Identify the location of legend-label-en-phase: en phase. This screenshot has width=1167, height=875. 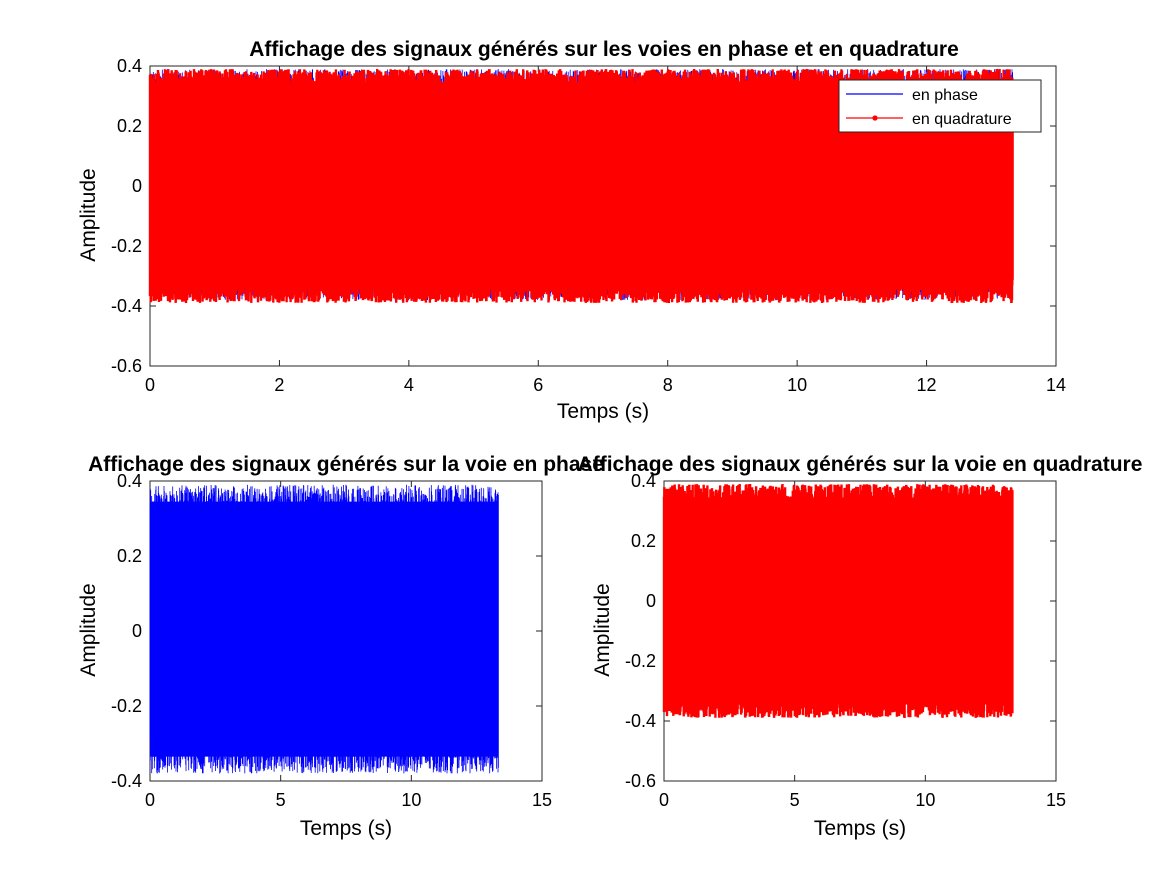
(945, 95).